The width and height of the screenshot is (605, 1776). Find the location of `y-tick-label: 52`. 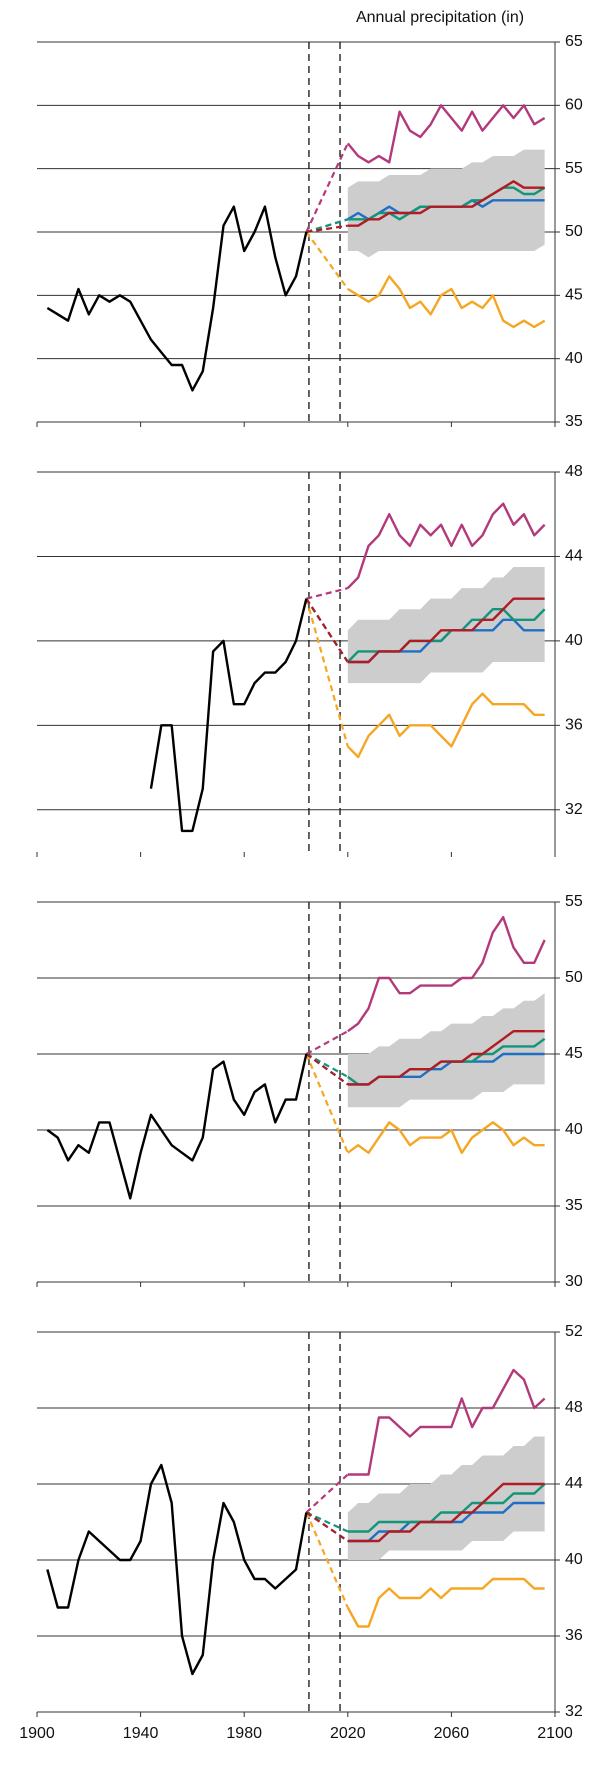

y-tick-label: 52 is located at coordinates (574, 1331).